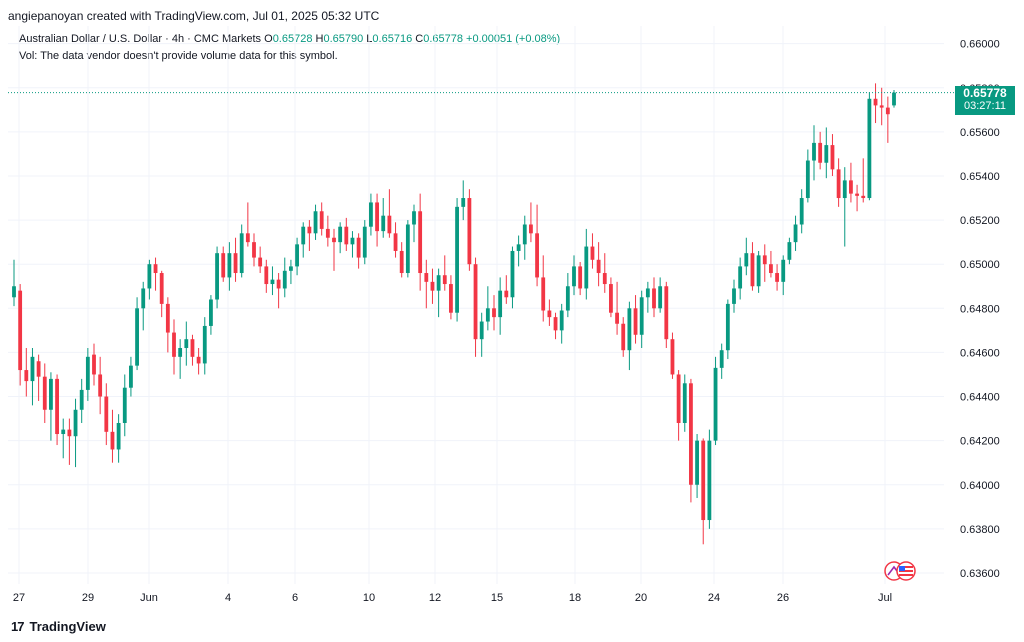  Describe the element at coordinates (980, 265) in the screenshot. I see `y-tick-label: 0.65000` at that location.